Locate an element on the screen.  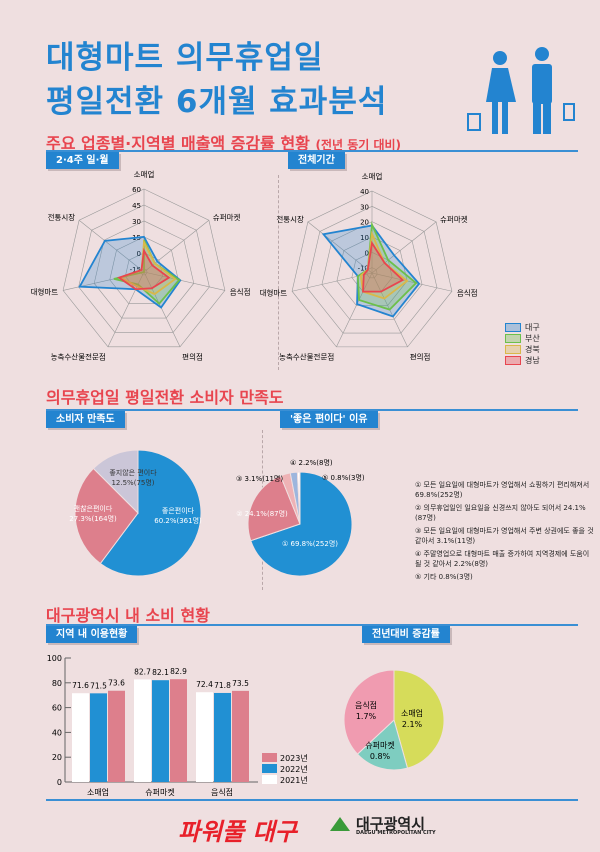
bar-value-label: 73.5 is located at coordinates (240, 683).